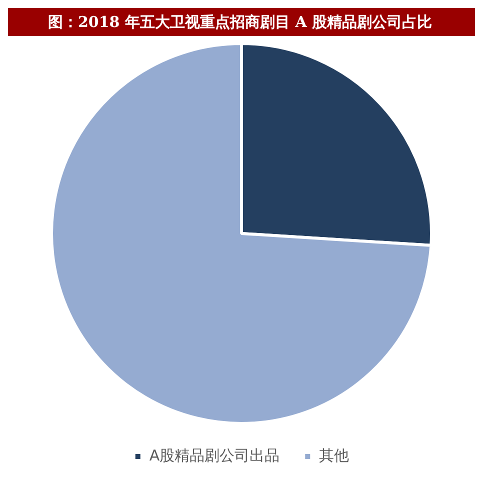  I want to click on legend-label: A股精品剧公司出品, so click(214, 455).